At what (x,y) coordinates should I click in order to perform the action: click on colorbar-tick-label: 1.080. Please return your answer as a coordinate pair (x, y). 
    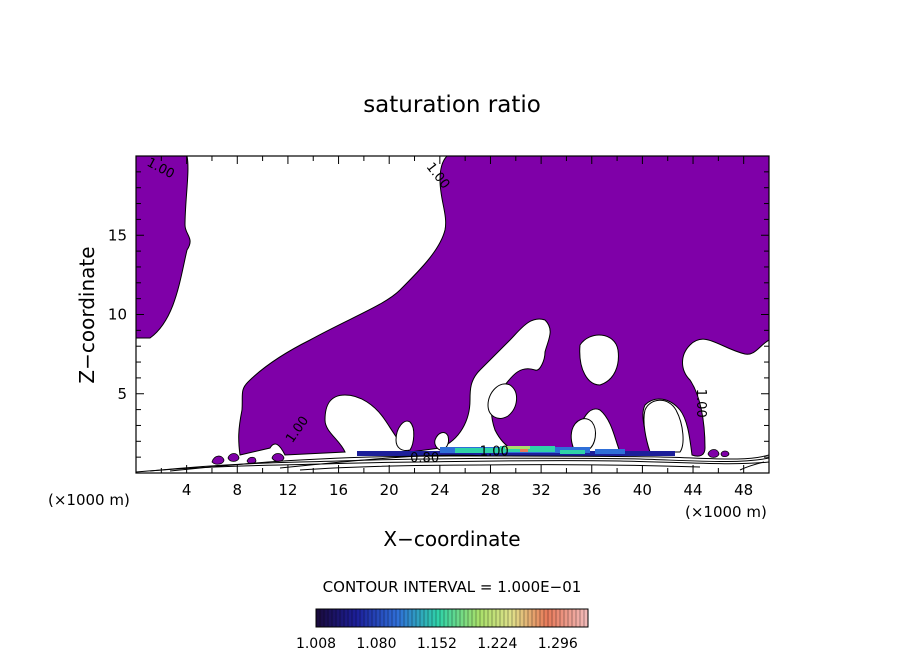
    Looking at the image, I should click on (376, 644).